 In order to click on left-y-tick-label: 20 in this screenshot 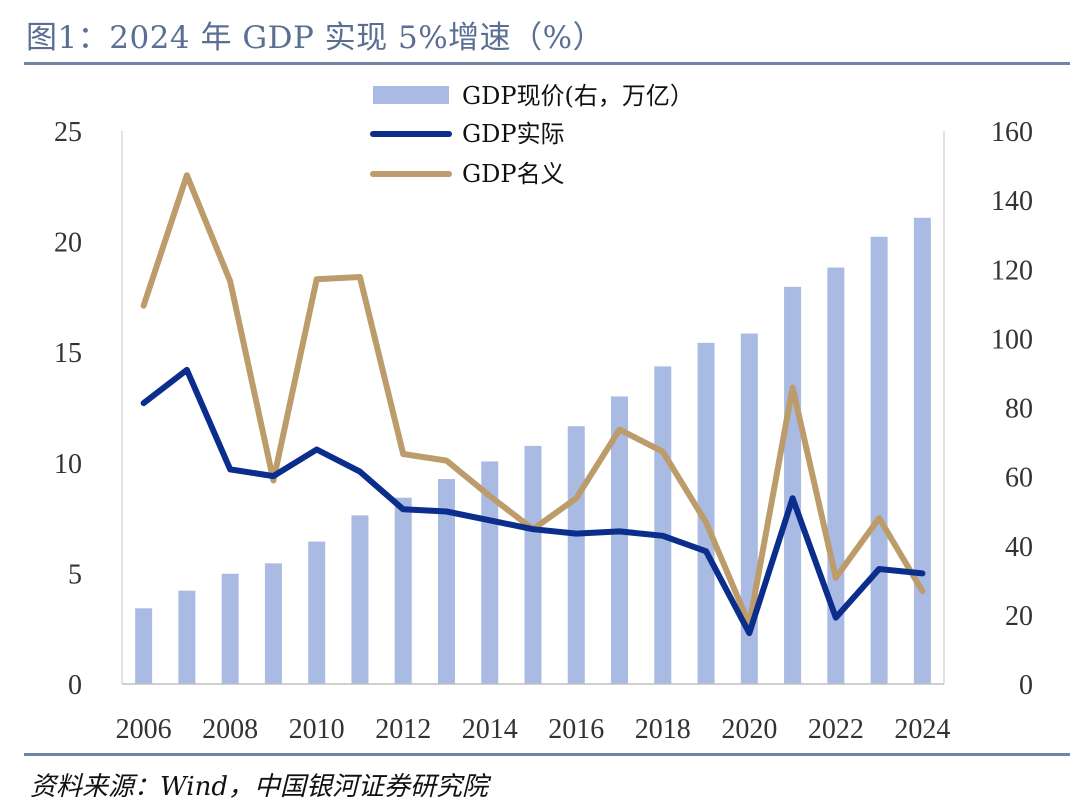, I will do `click(68, 243)`.